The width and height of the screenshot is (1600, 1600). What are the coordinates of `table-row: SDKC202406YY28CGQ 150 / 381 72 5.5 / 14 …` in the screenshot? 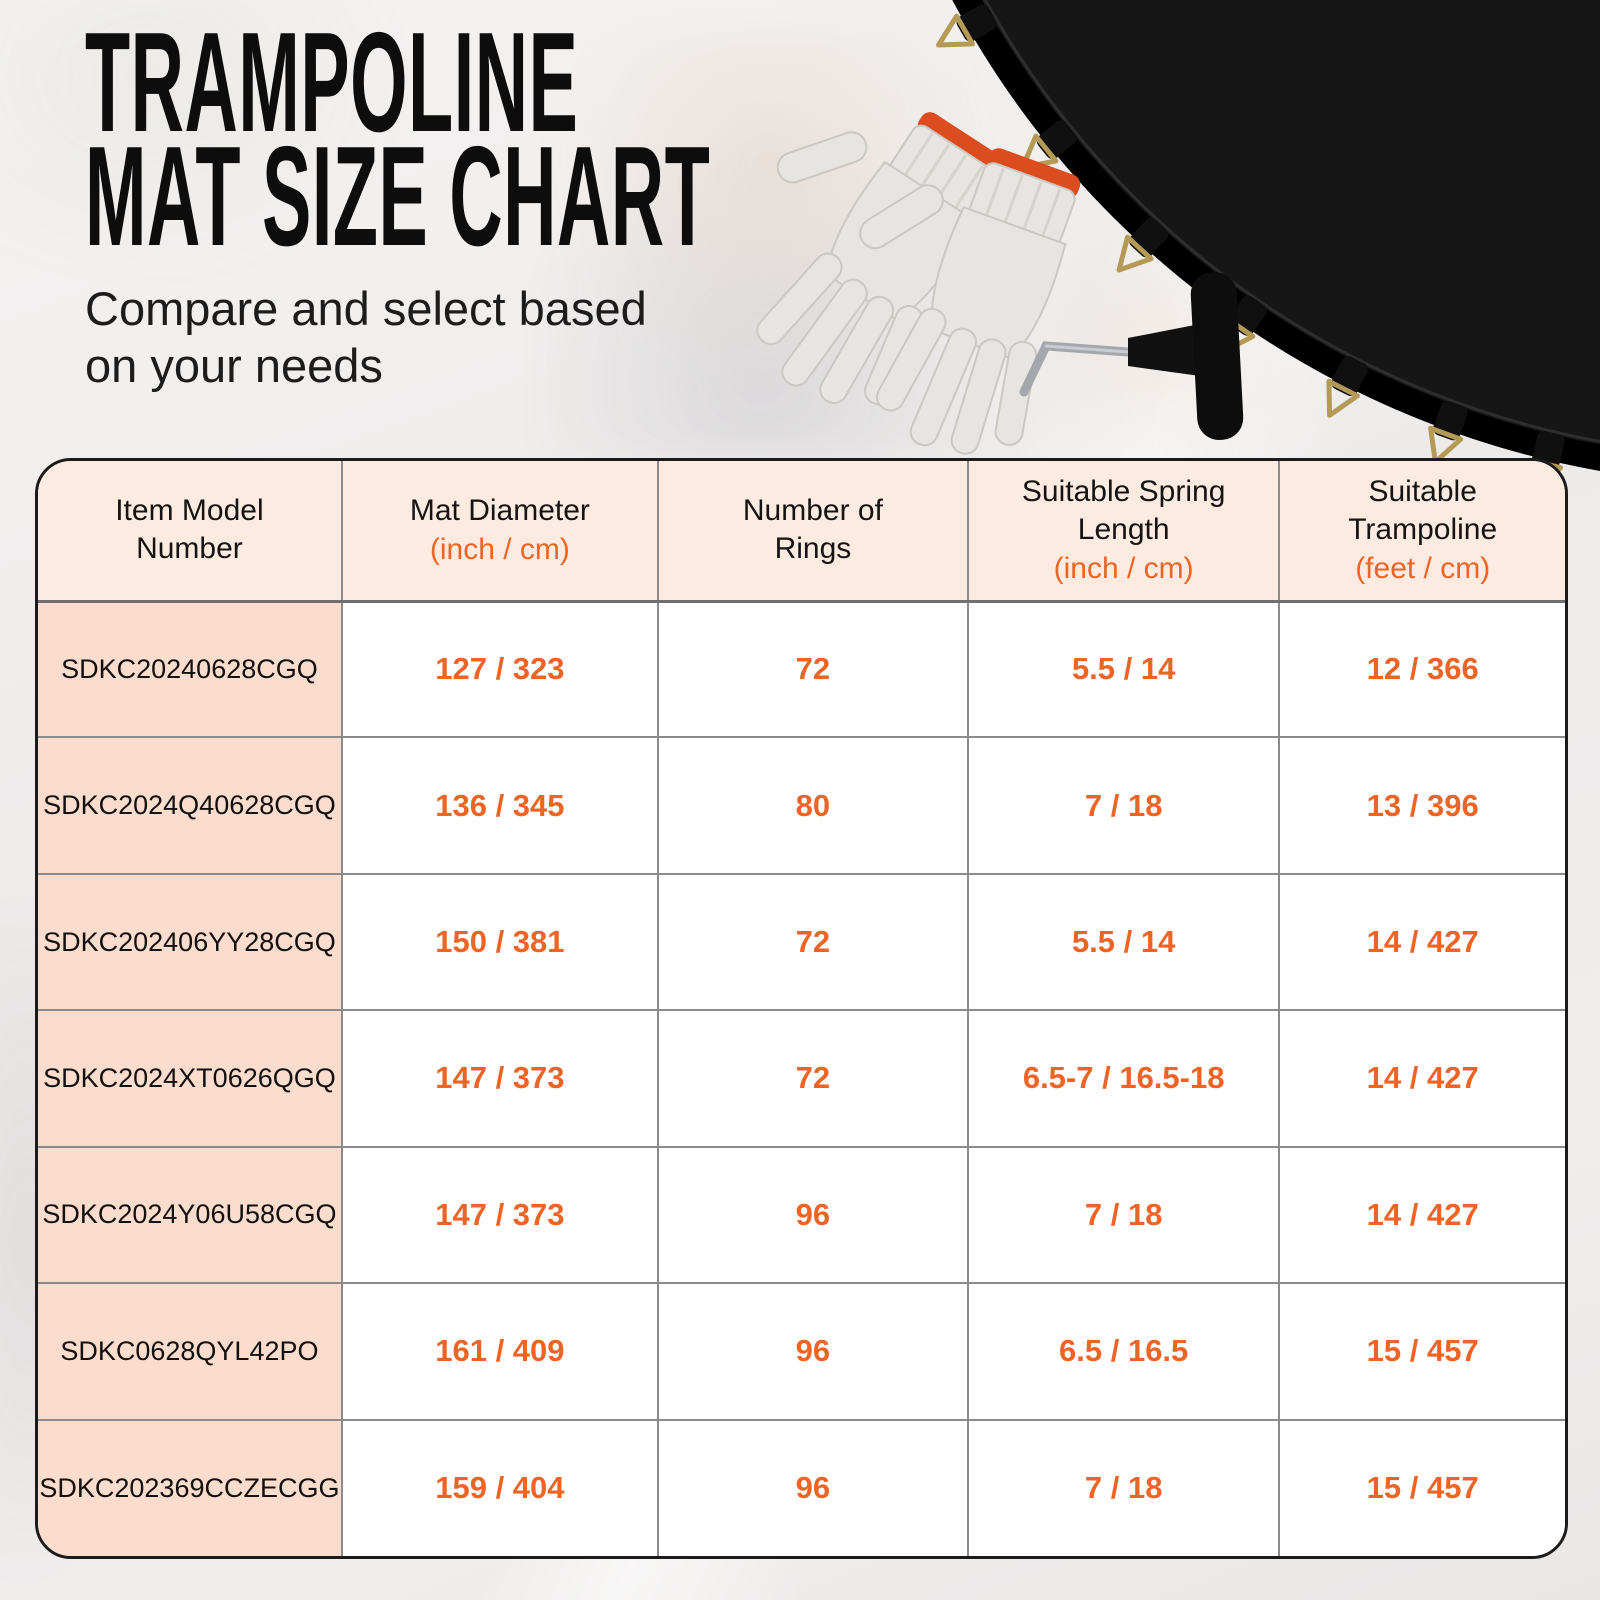 It's located at (801, 942).